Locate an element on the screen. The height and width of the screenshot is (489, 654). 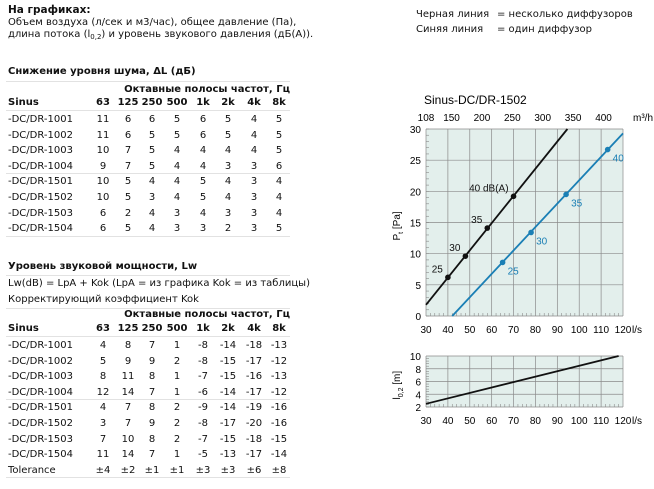
table-cell: -15 is located at coordinates (228, 439).